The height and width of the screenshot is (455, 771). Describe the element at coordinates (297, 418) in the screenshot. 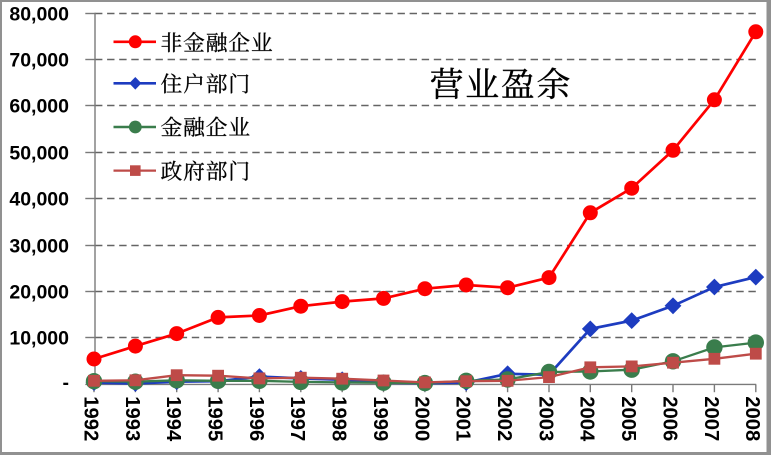

I see `svg-text: 1997` at that location.